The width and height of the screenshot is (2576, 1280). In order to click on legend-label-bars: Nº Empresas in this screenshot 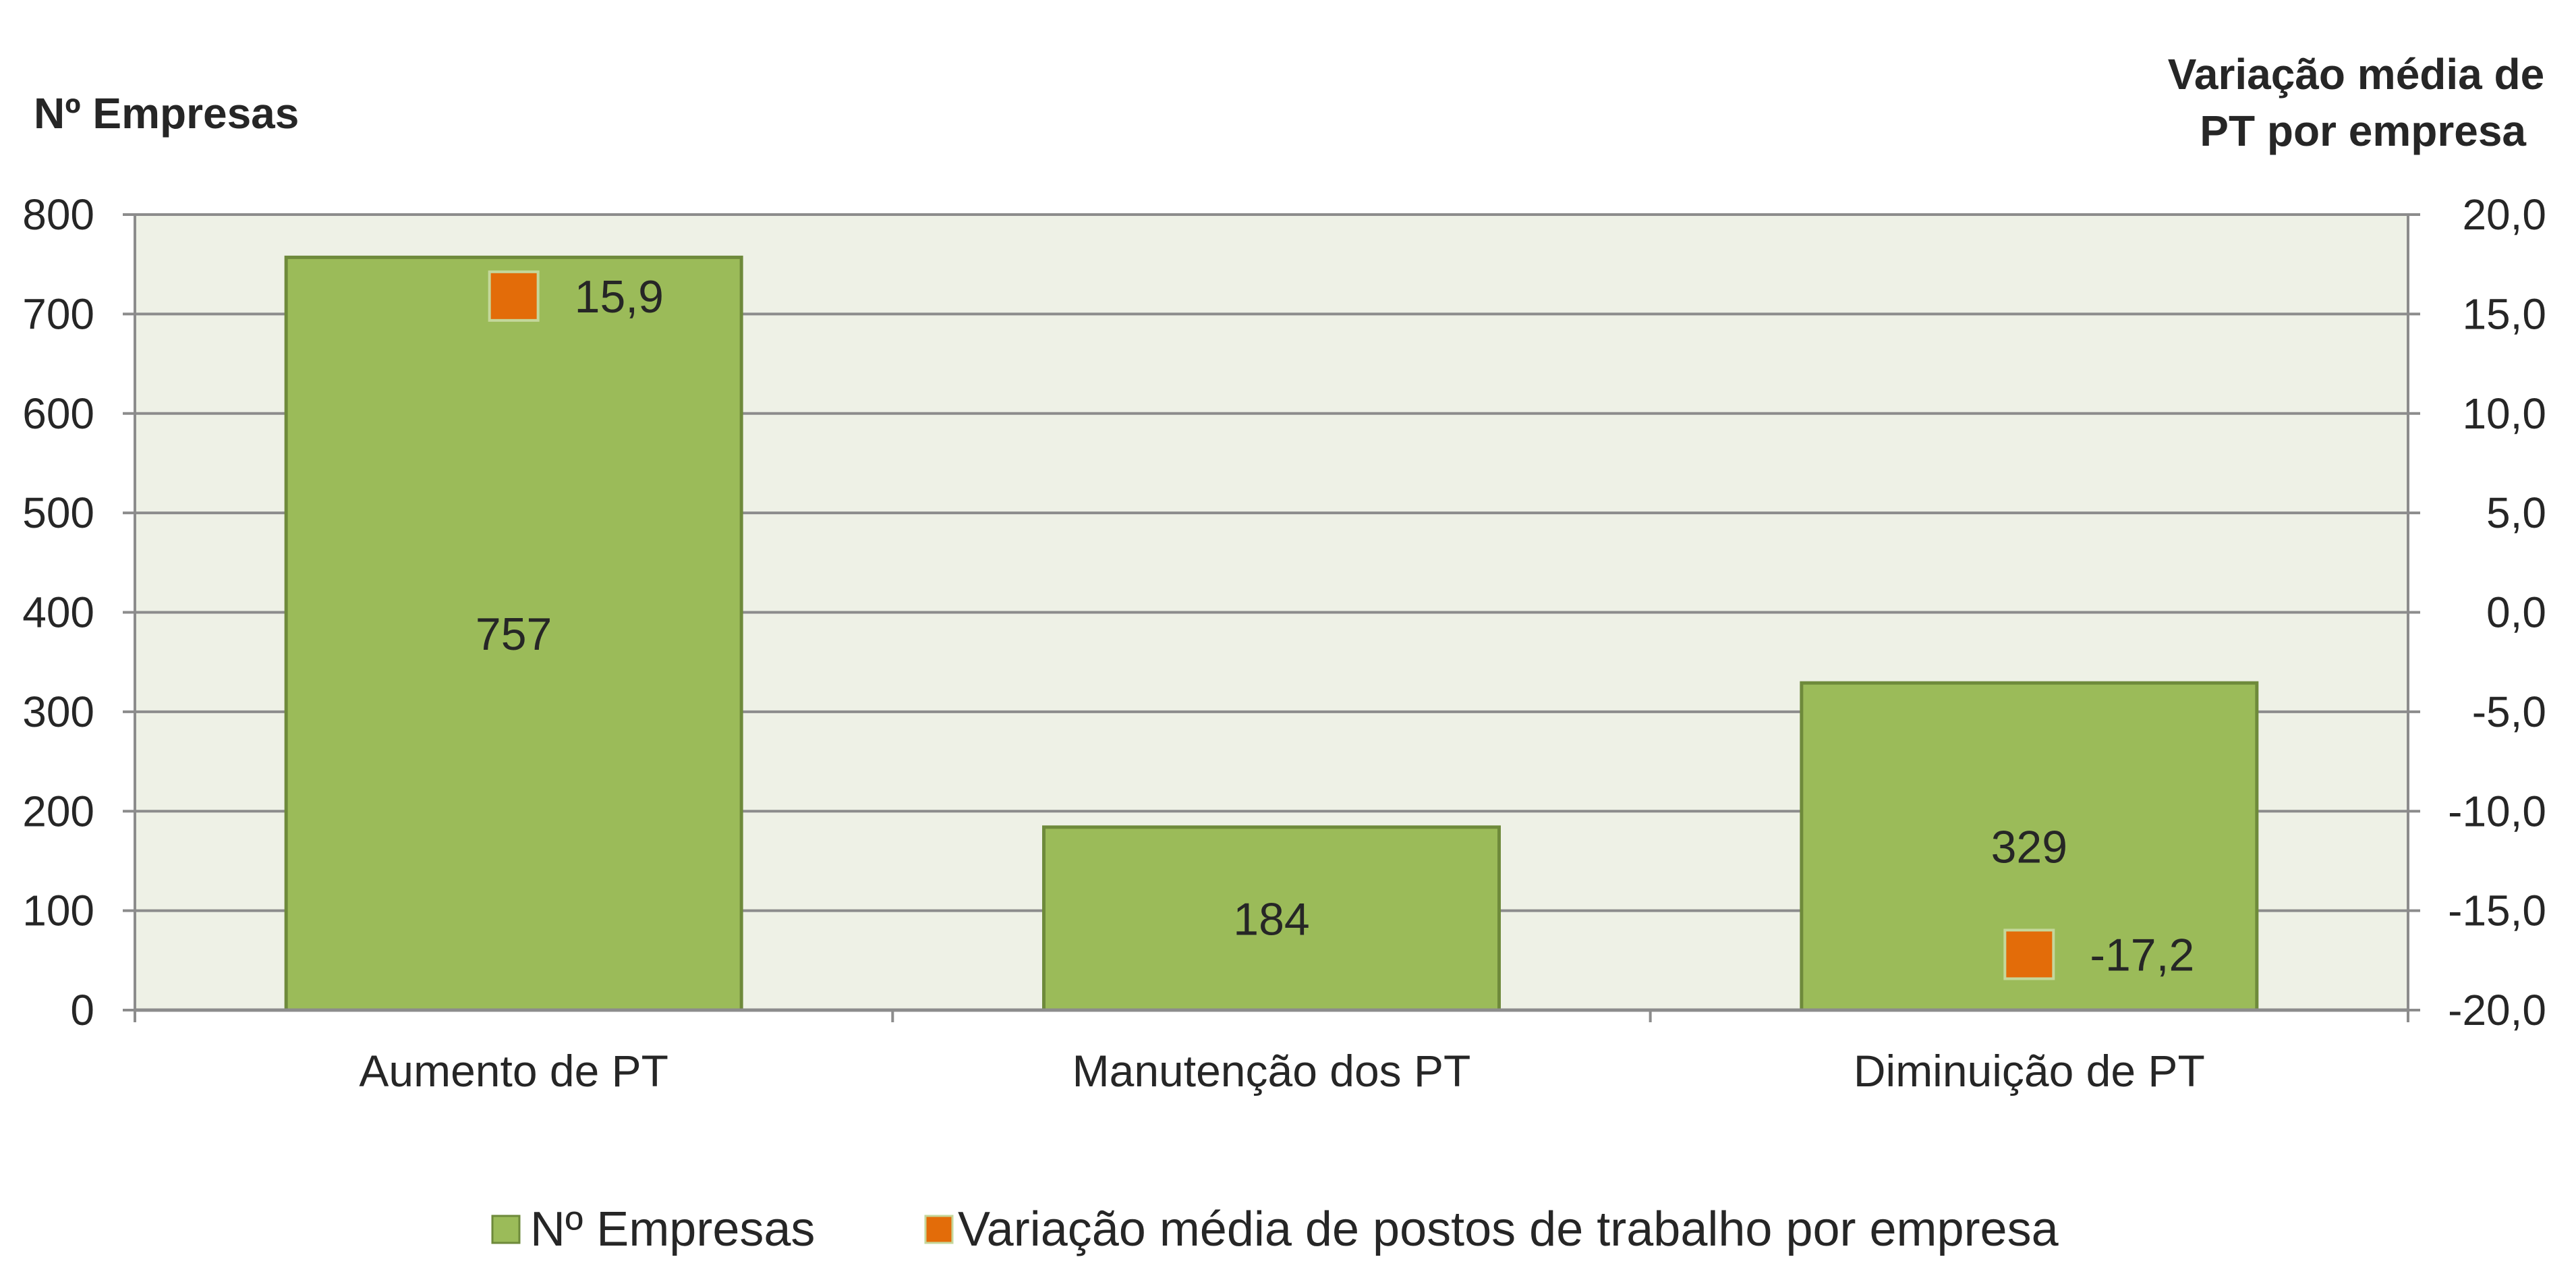, I will do `click(672, 1229)`.